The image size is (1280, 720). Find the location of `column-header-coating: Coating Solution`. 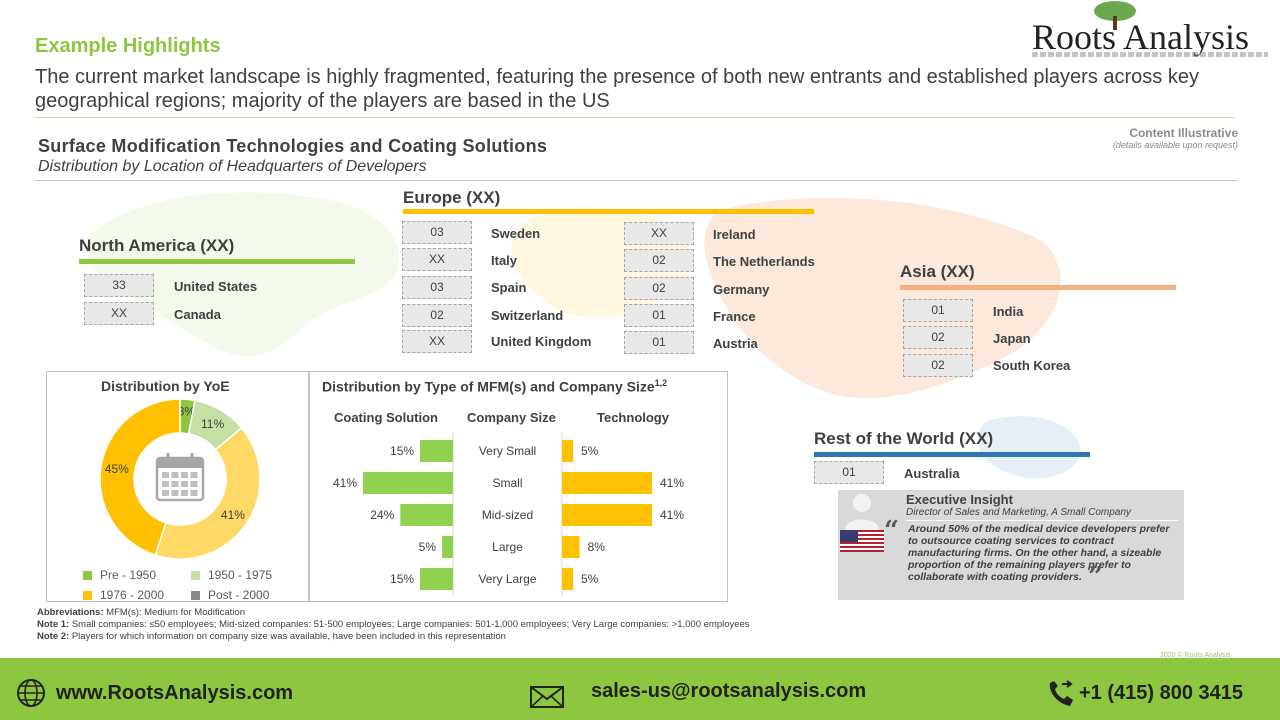

column-header-coating: Coating Solution is located at coordinates (386, 417).